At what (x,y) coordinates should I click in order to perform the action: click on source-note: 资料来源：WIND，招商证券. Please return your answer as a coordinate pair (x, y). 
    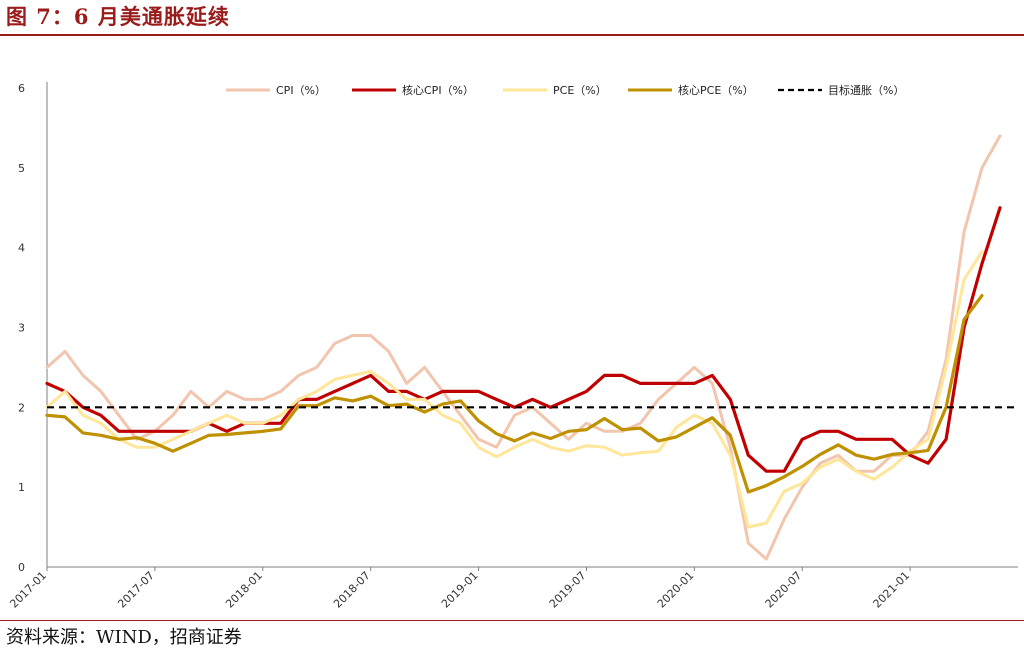
    Looking at the image, I should click on (124, 637).